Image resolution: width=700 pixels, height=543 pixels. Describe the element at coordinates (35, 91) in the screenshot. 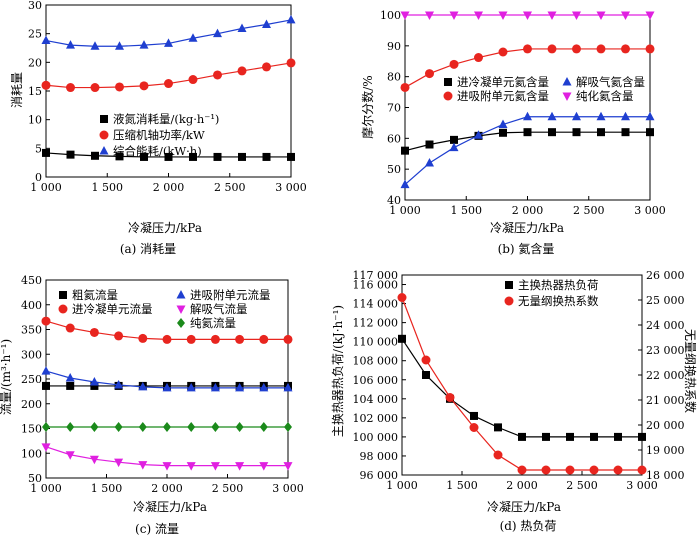

I see `y-tick-label: 15` at that location.